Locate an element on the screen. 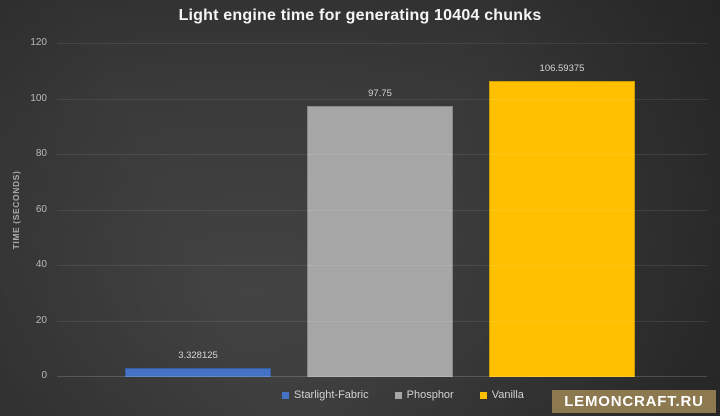 This screenshot has width=720, height=416. legend-swatch-phosphor is located at coordinates (398, 395).